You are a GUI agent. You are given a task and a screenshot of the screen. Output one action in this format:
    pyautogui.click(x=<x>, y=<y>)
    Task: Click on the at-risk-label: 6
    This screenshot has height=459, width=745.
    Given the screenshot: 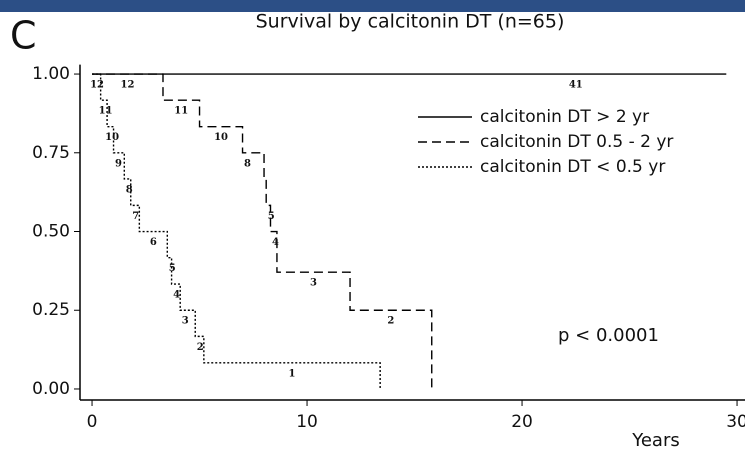 What is the action you would take?
    pyautogui.click(x=153, y=242)
    